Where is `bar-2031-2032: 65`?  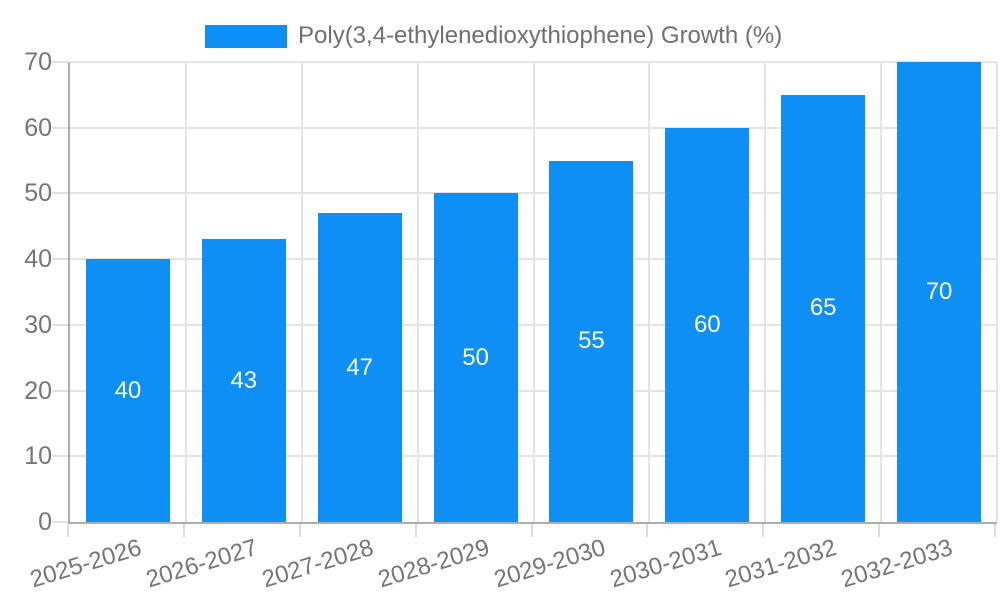 bar-2031-2032: 65 is located at coordinates (823, 308).